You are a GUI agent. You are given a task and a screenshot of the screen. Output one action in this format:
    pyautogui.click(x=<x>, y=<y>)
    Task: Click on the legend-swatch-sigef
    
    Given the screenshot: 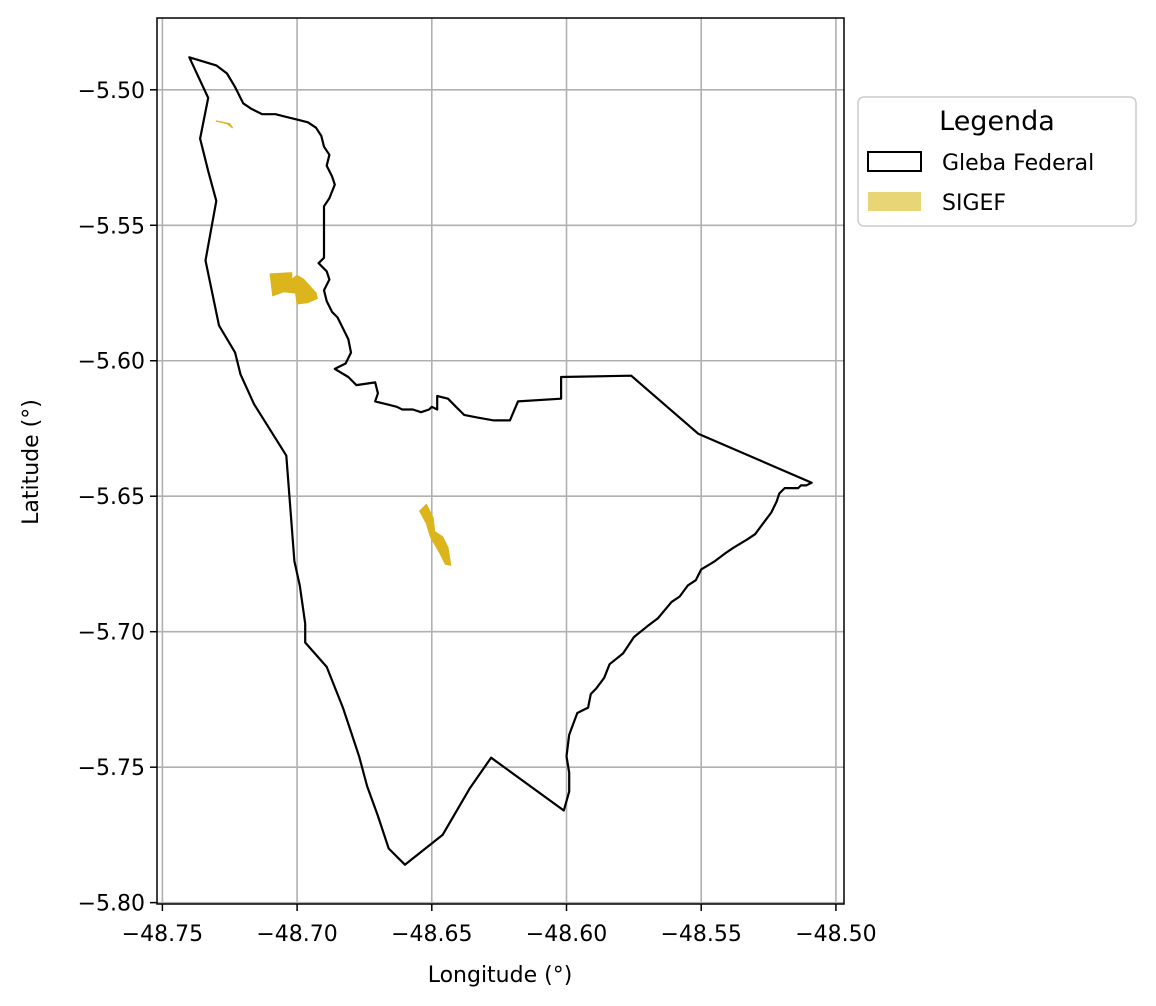 What is the action you would take?
    pyautogui.click(x=894, y=201)
    